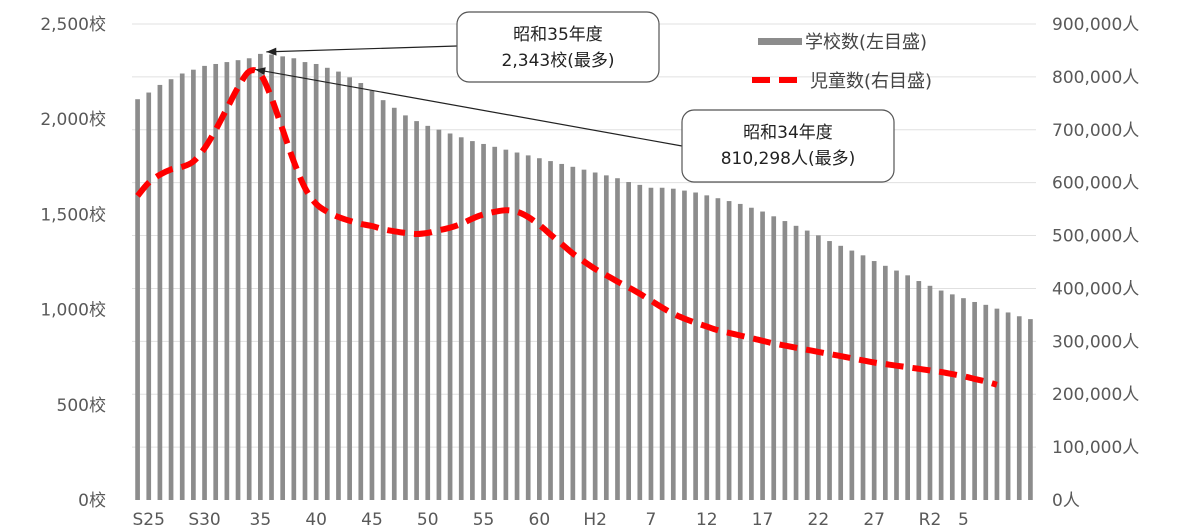 The image size is (1185, 531). I want to click on x-tick-label: 7, so click(651, 520).